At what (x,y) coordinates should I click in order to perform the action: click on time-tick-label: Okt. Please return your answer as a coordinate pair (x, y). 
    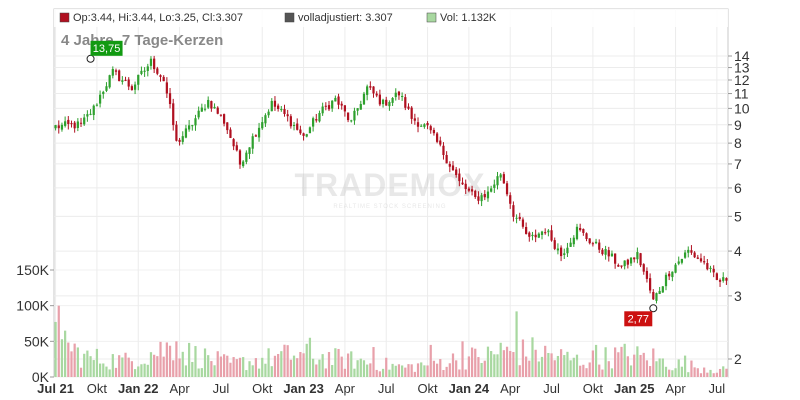
    Looking at the image, I should click on (97, 388).